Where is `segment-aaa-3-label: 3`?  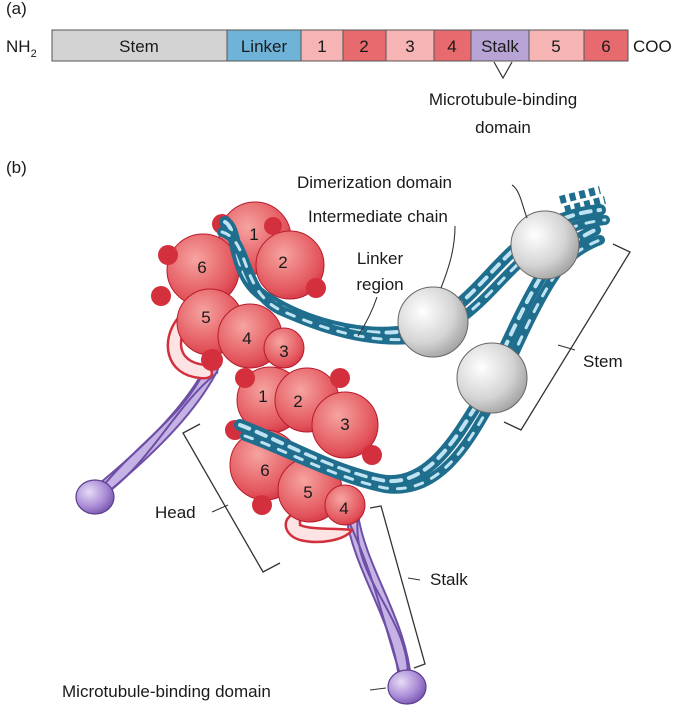
segment-aaa-3-label: 3 is located at coordinates (409, 46).